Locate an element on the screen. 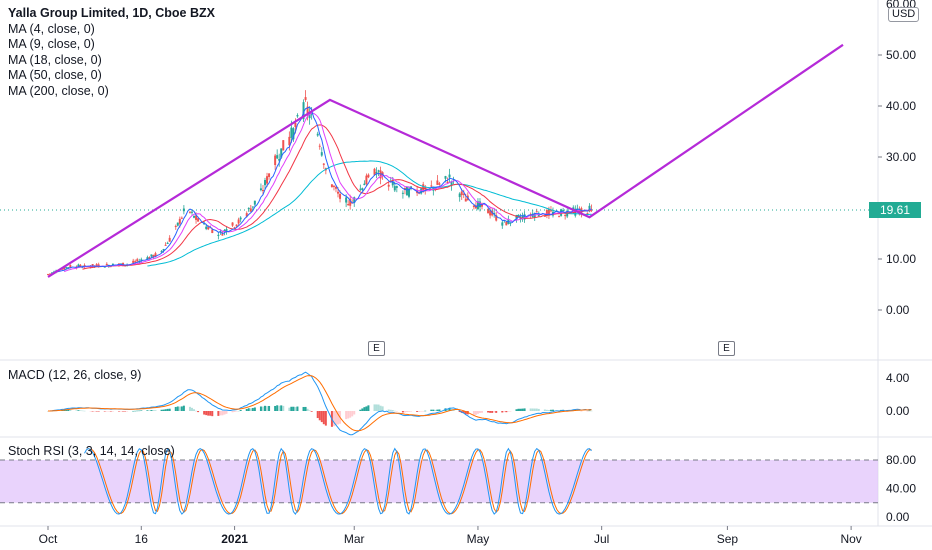  macd-legend: MACD (12, 26, close, 9) is located at coordinates (74, 376).